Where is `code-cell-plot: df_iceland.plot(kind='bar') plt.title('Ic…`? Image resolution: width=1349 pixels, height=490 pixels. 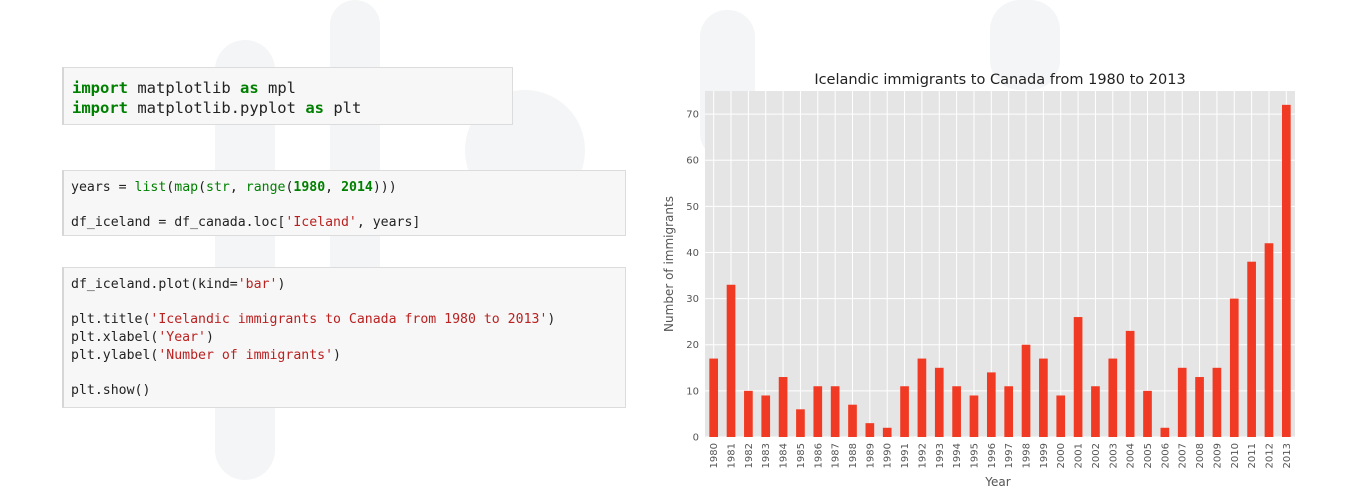 code-cell-plot: df_iceland.plot(kind='bar') plt.title('Ic… is located at coordinates (344, 337).